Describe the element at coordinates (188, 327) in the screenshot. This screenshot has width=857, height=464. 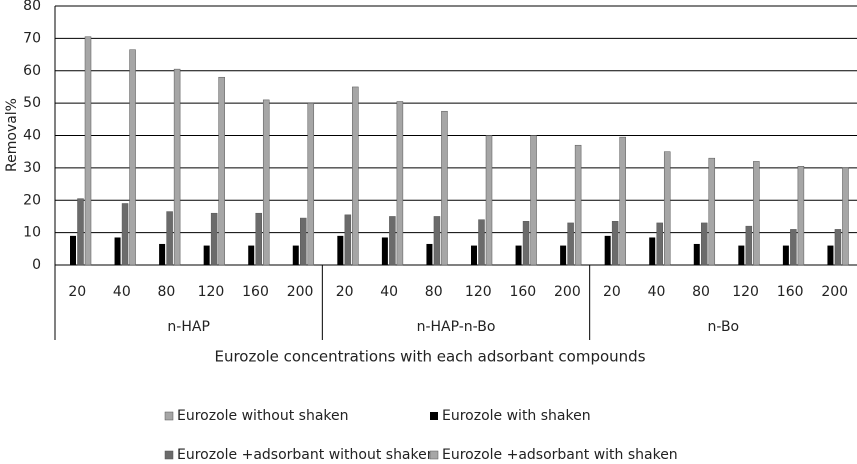
I see `group-label: n-HAP` at that location.